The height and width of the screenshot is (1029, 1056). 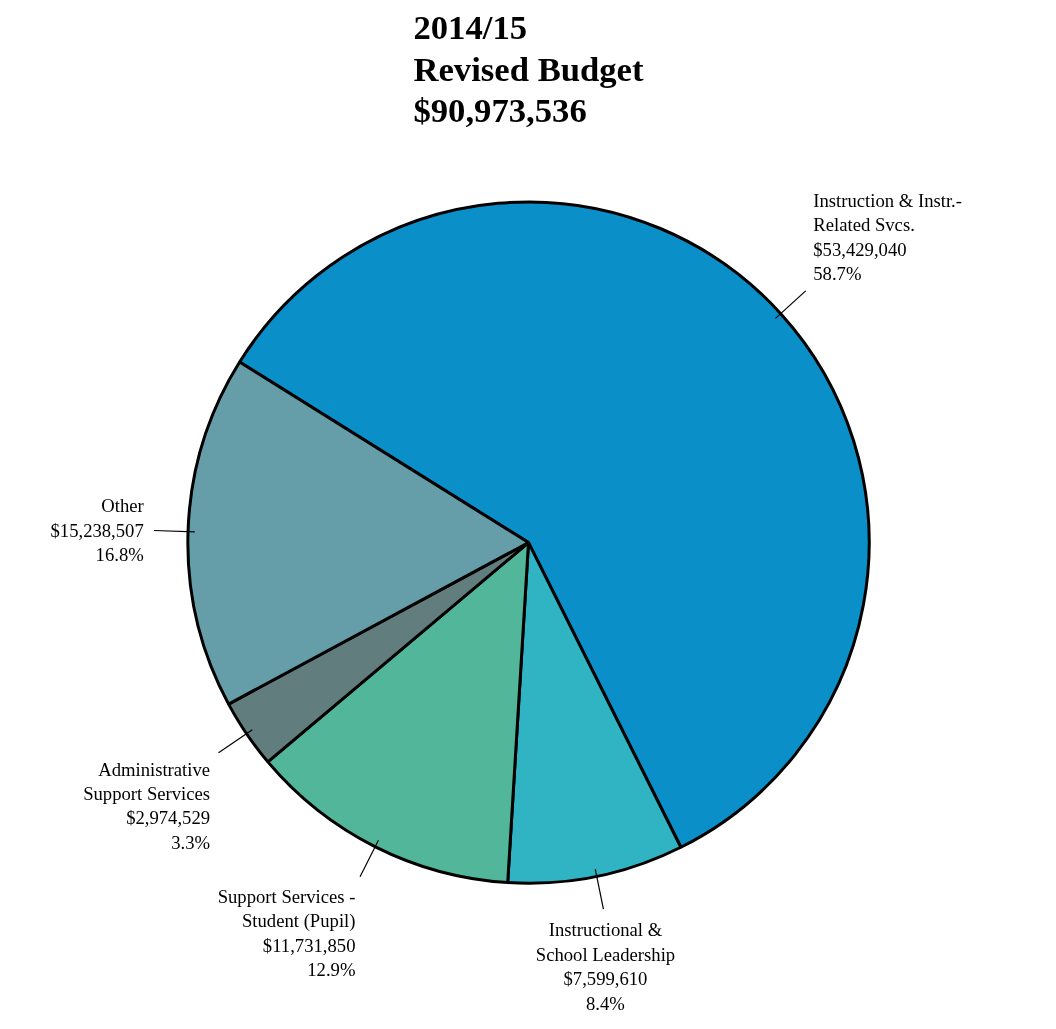 What do you see at coordinates (309, 957) in the screenshot?
I see `data-label: $11,731,850 12.9%` at bounding box center [309, 957].